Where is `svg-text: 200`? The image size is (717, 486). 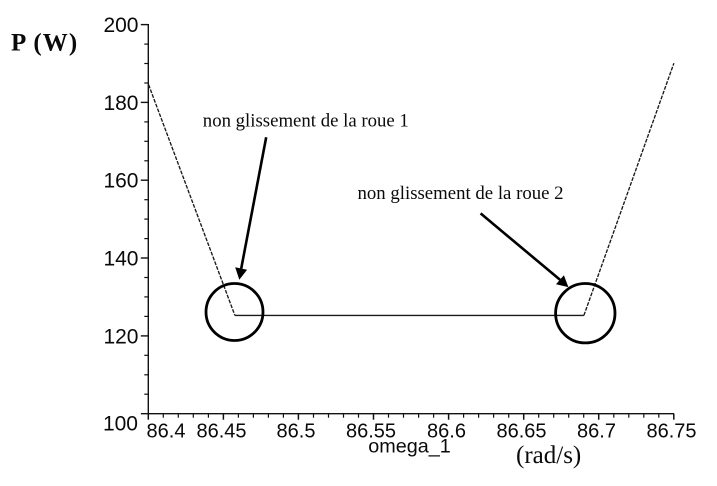
svg-text: 200 is located at coordinates (120, 25).